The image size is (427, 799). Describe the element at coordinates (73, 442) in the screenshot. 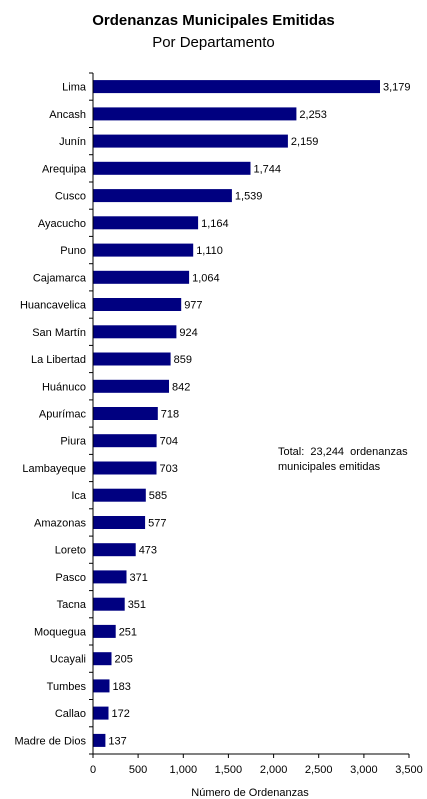

I see `category-label: Piura` at that location.